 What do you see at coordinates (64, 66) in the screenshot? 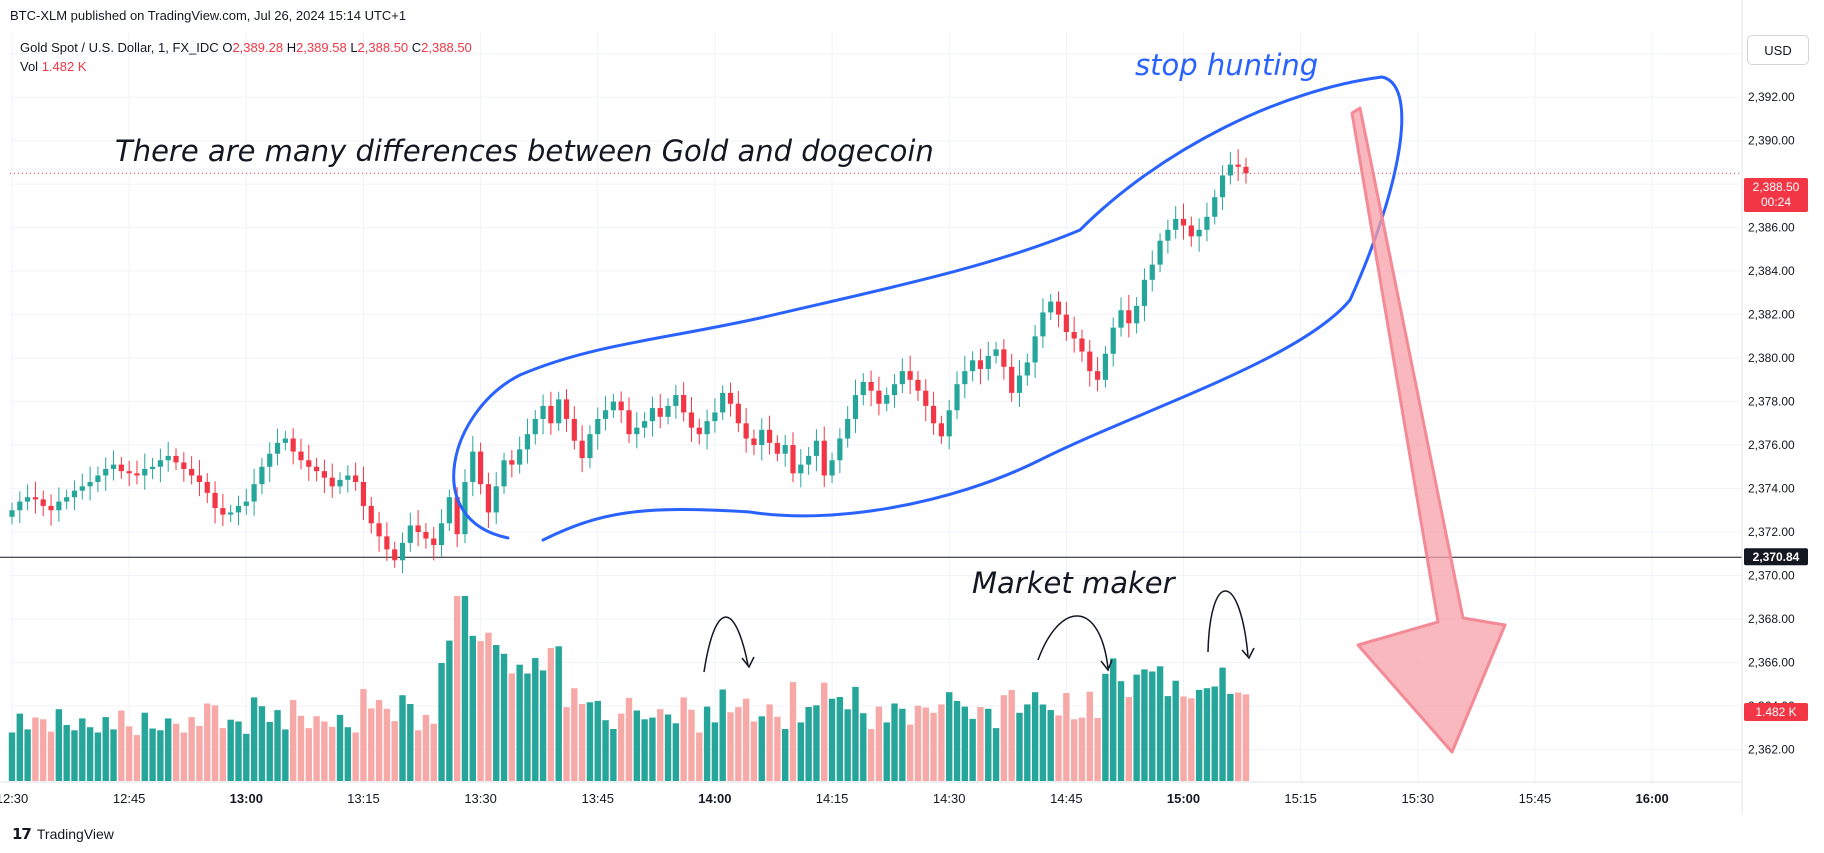
I see `volume-value: 1.482 K` at bounding box center [64, 66].